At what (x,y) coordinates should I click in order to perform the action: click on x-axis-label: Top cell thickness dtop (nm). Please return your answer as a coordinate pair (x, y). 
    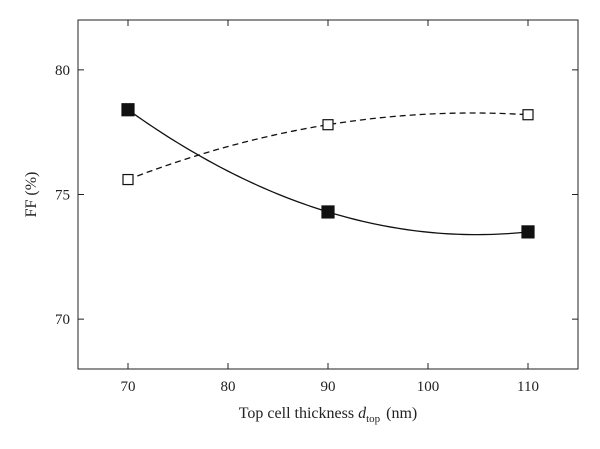
    Looking at the image, I should click on (328, 415).